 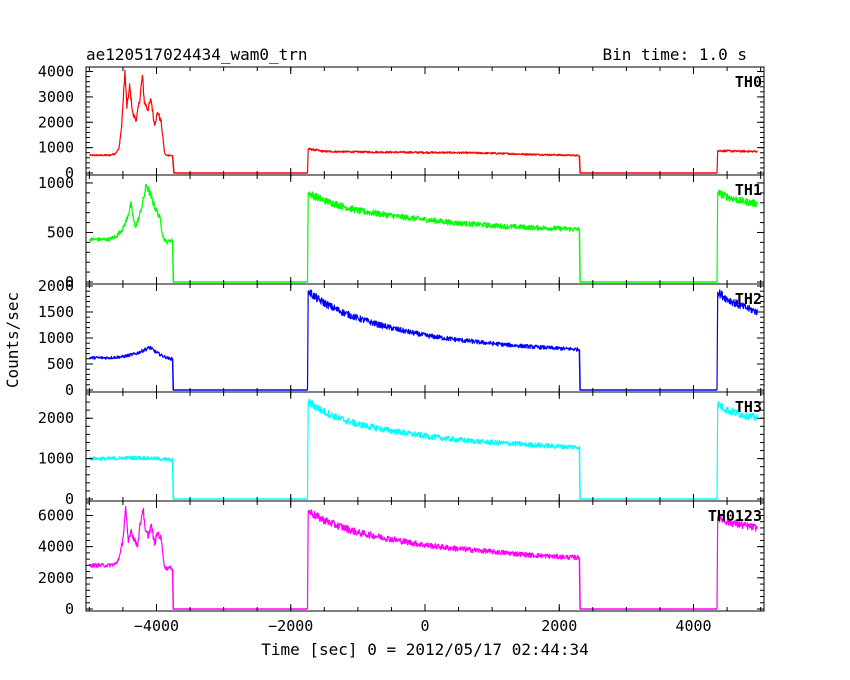 What do you see at coordinates (197, 54) in the screenshot?
I see `chart-title: ae120517024434_wam0_trn` at bounding box center [197, 54].